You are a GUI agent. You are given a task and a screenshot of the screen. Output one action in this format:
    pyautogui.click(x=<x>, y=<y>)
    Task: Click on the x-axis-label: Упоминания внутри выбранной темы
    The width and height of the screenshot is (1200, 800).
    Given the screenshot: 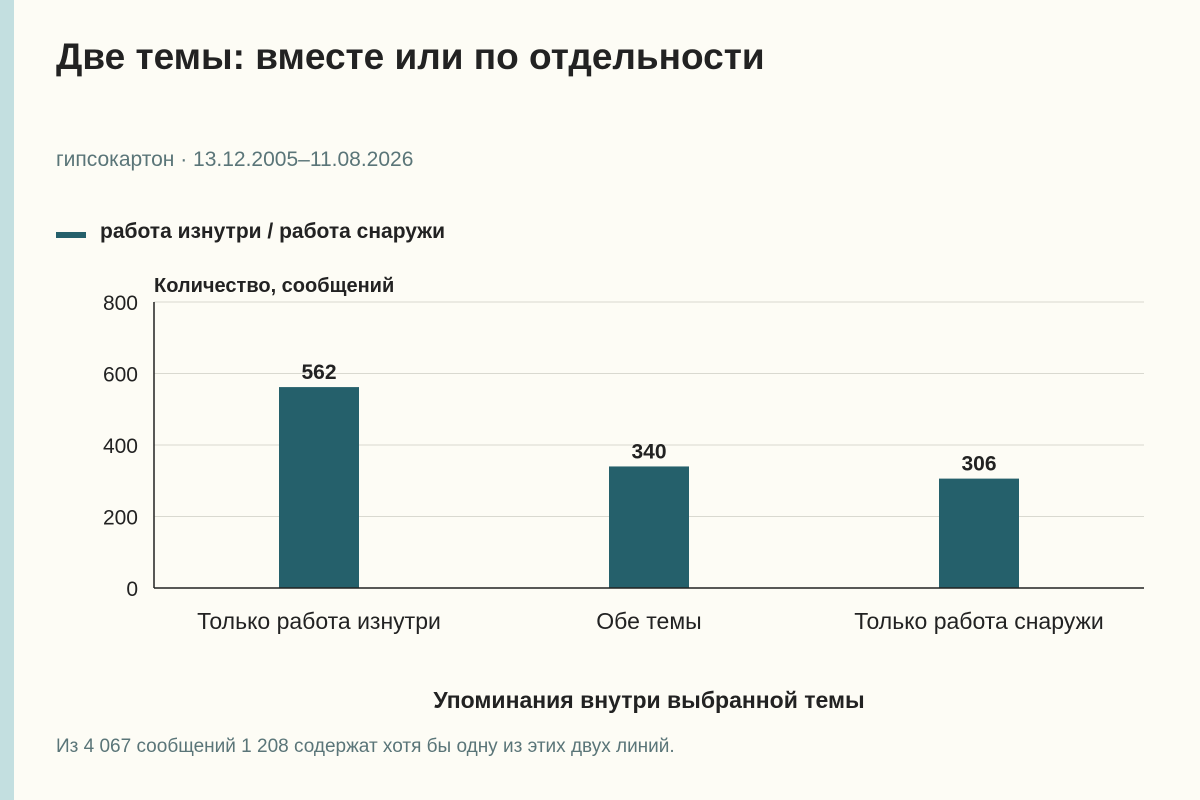 What is the action you would take?
    pyautogui.click(x=648, y=700)
    